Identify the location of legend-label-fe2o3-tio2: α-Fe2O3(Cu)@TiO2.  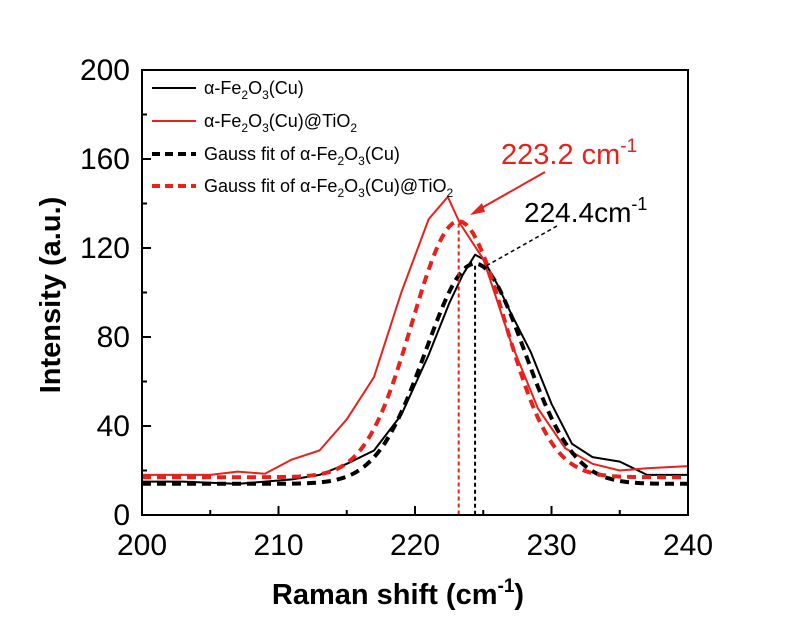
(280, 123).